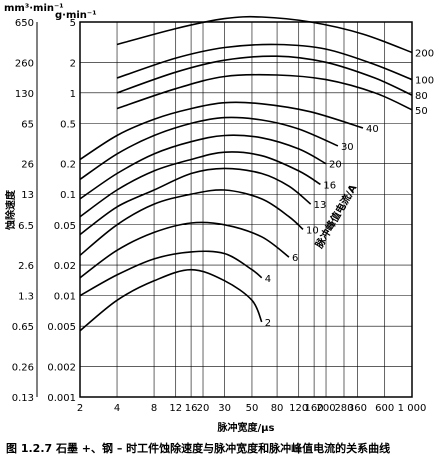  What do you see at coordinates (314, 408) in the screenshot?
I see `x-tick-label: 160` at bounding box center [314, 408].